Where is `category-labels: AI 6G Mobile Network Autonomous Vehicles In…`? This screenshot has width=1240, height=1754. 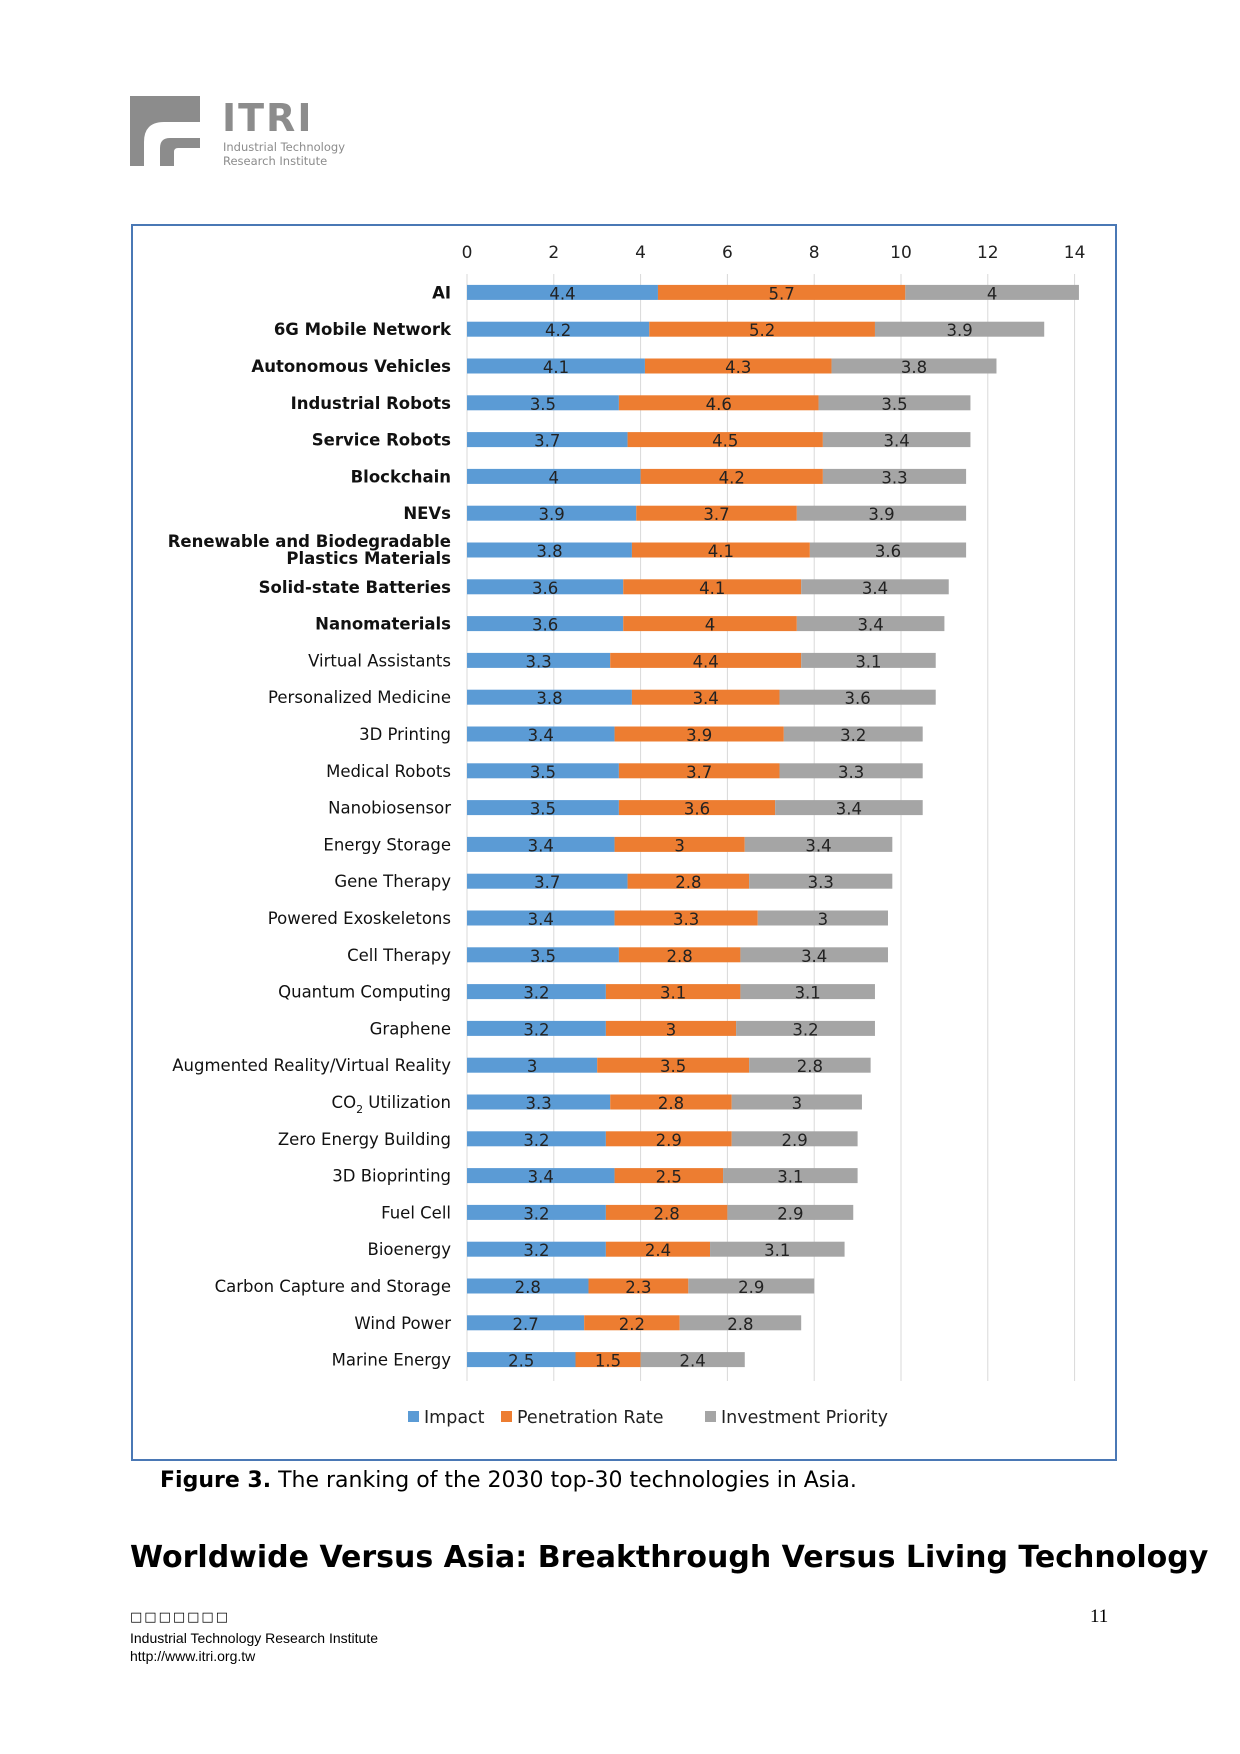 category-labels: AI 6G Mobile Network Autonomous Vehicles In… is located at coordinates (310, 826).